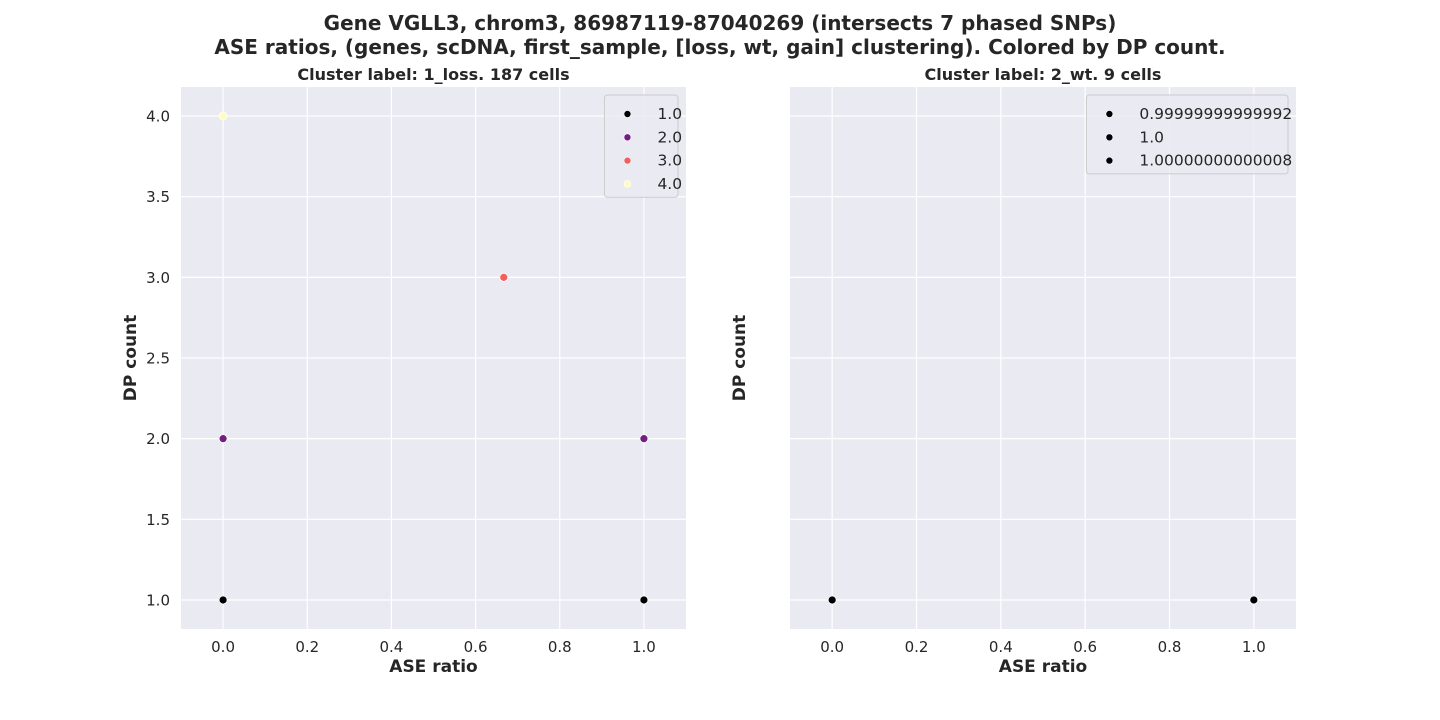 The height and width of the screenshot is (720, 1440). Describe the element at coordinates (158, 278) in the screenshot. I see `y-tick-label: 3.0` at that location.